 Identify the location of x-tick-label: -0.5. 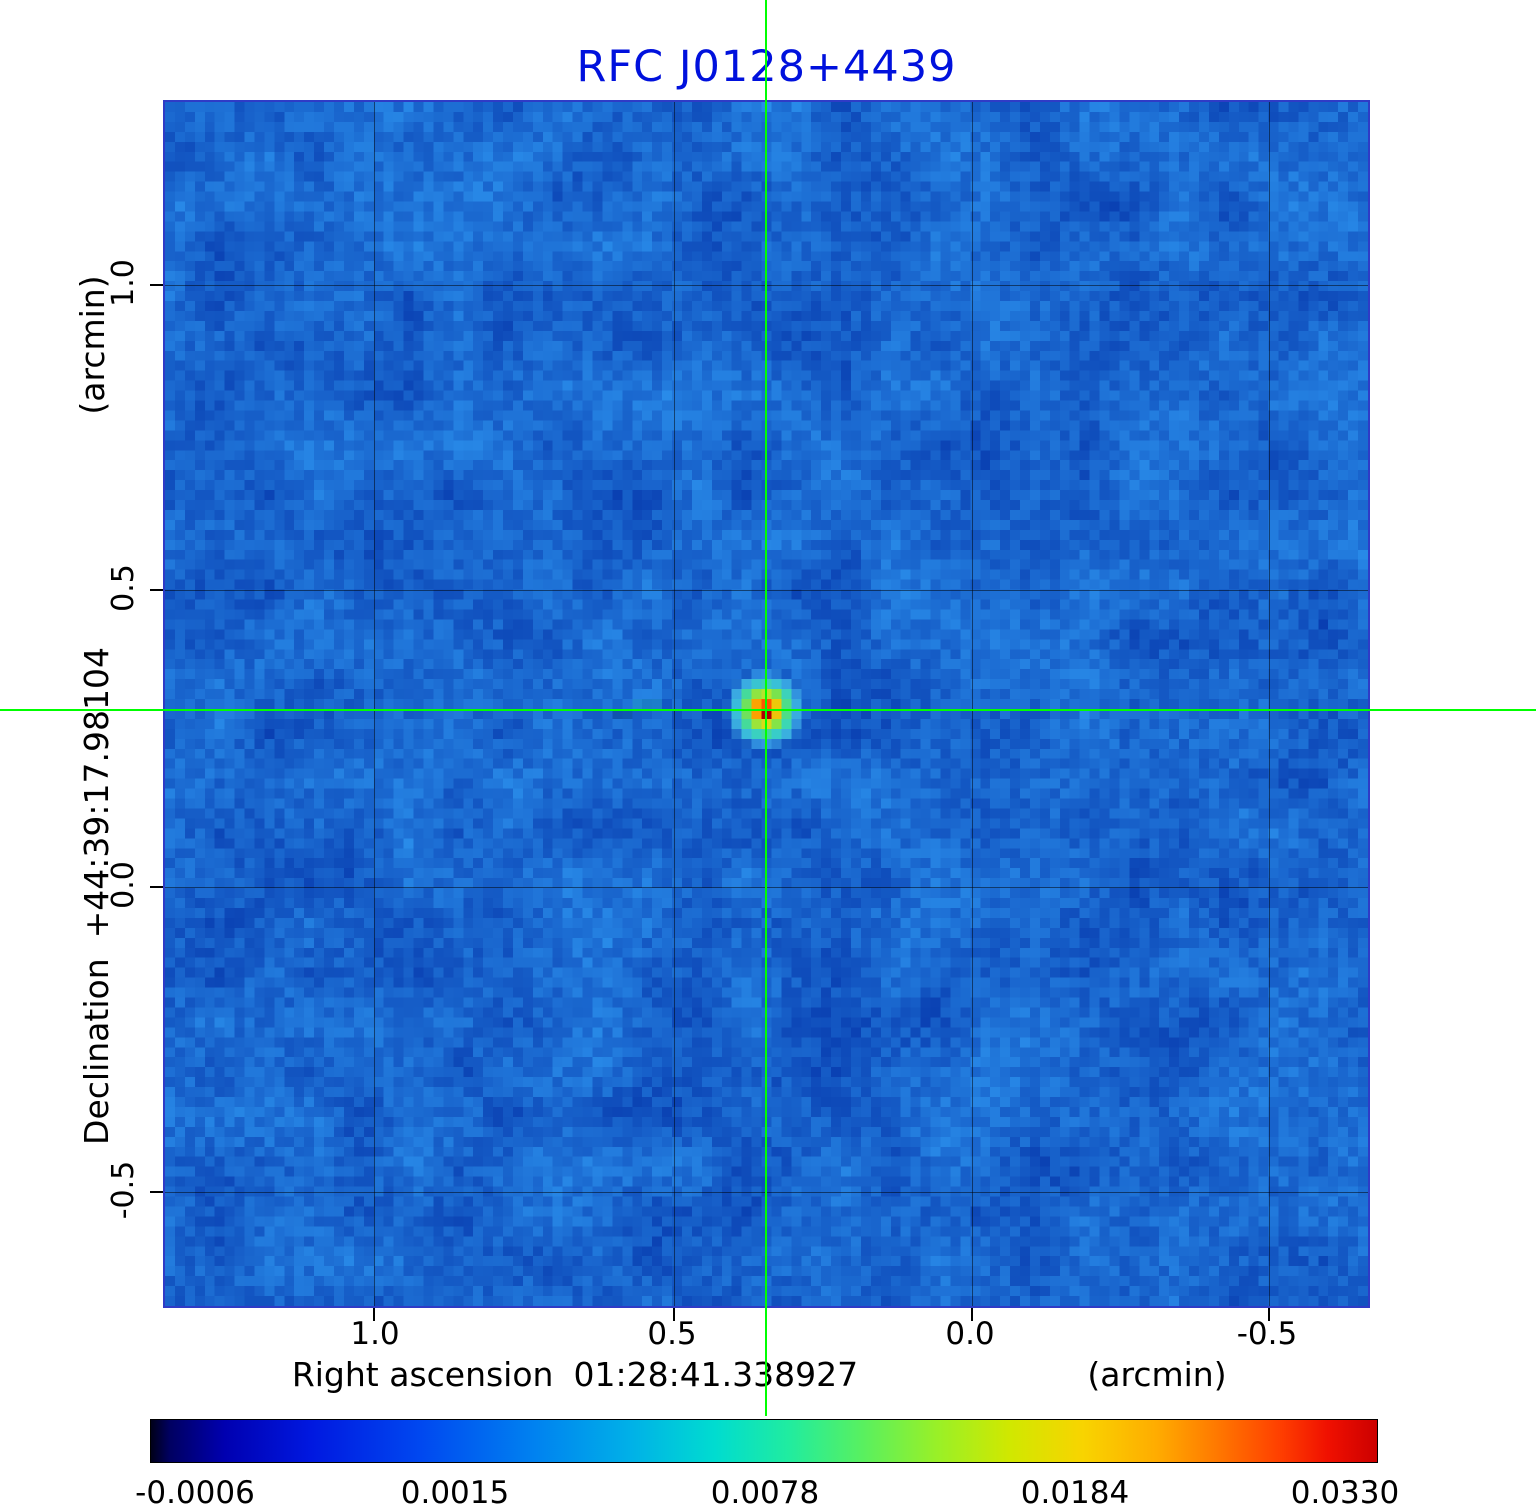
(1267, 1334).